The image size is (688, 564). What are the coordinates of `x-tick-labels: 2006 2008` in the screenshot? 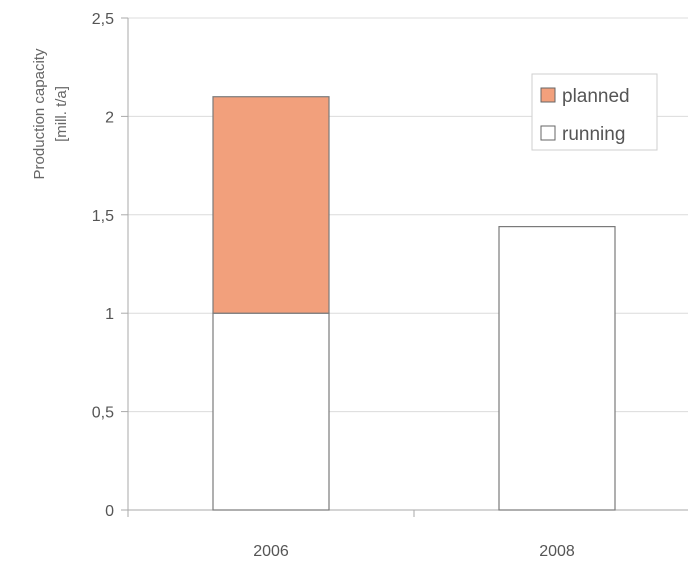 It's located at (414, 551).